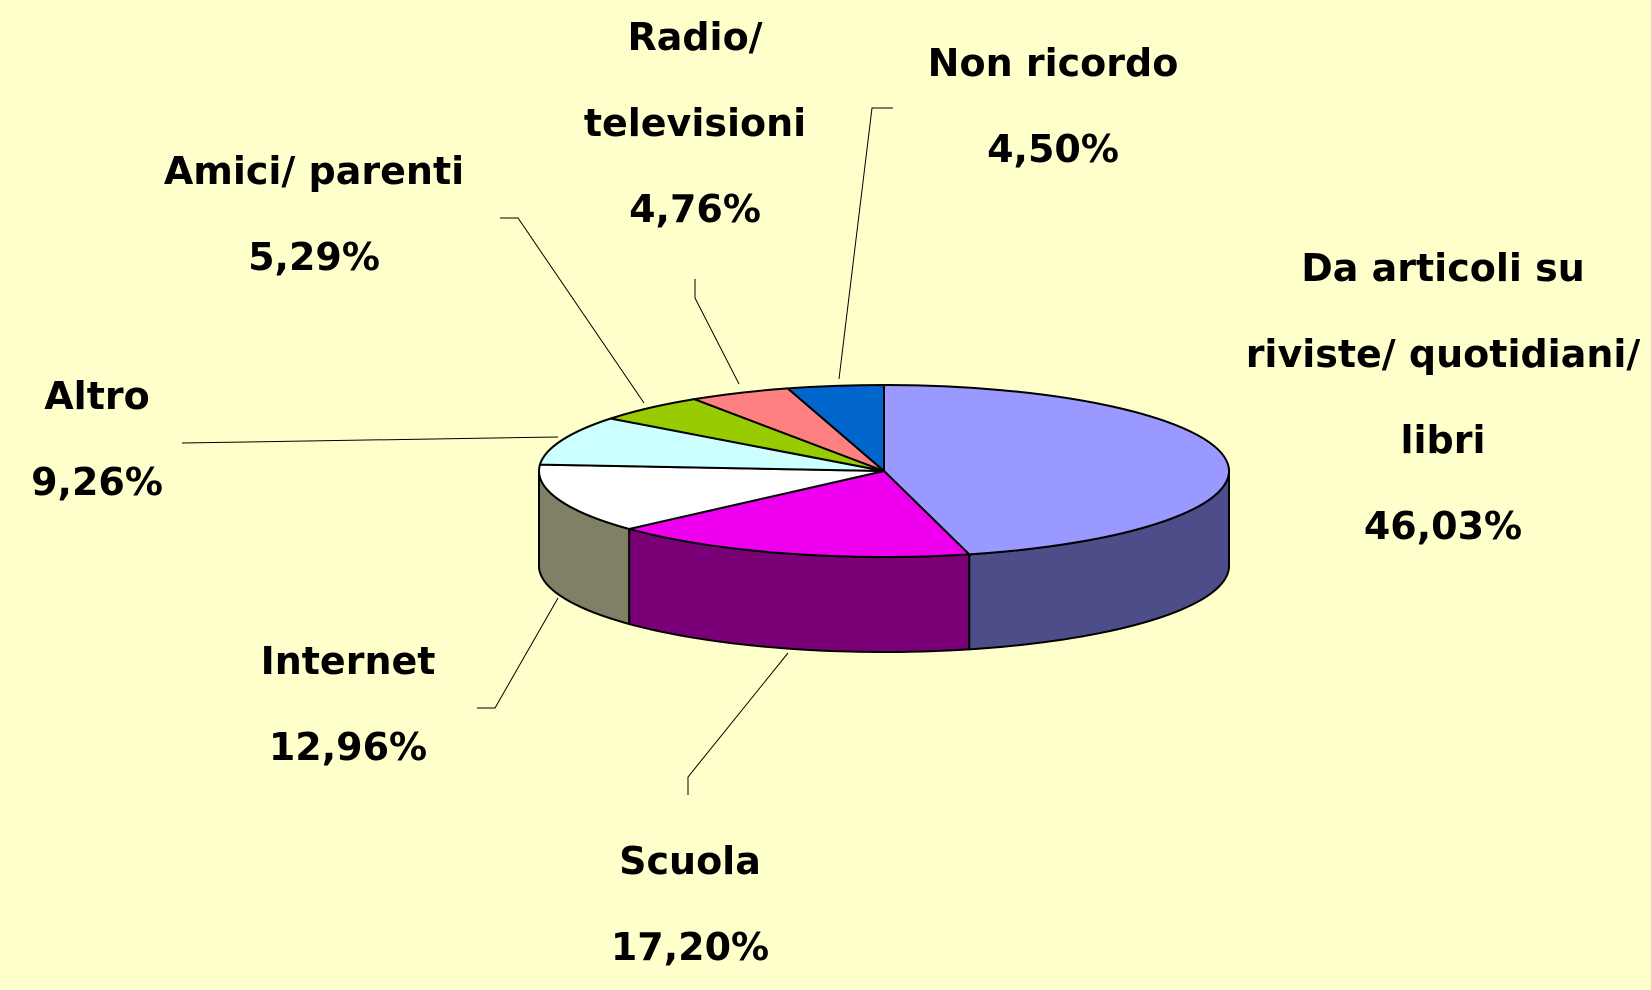  I want to click on value-label: 5,29%, so click(314, 257).